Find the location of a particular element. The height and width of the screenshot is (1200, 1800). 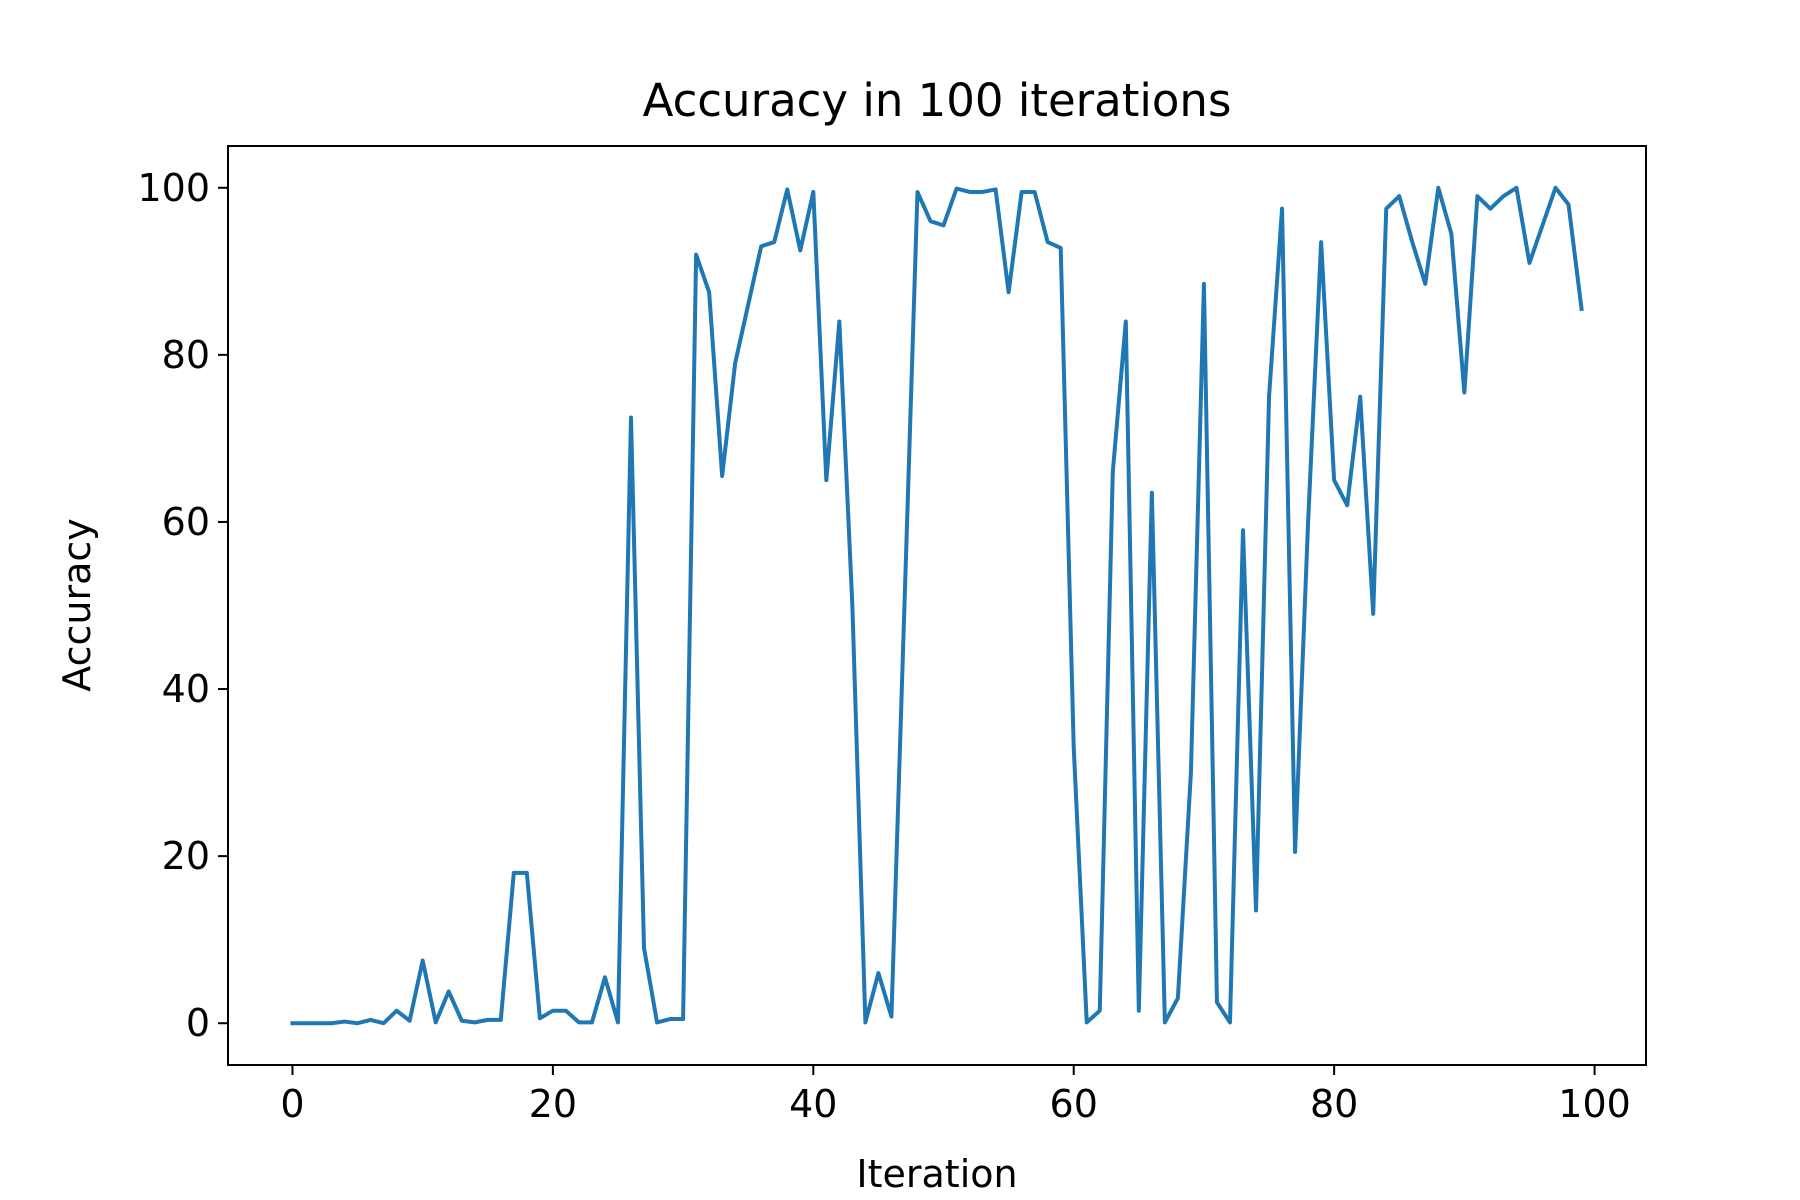

x-tick-label: 100 is located at coordinates (1594, 1104).